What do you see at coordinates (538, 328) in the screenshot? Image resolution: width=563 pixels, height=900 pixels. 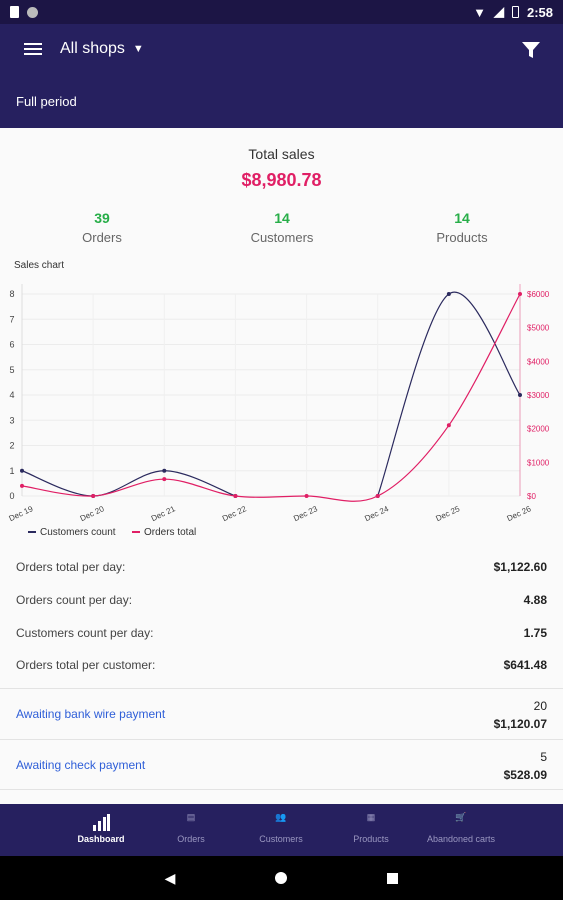 I see `y-right-tick-label: $5000` at bounding box center [538, 328].